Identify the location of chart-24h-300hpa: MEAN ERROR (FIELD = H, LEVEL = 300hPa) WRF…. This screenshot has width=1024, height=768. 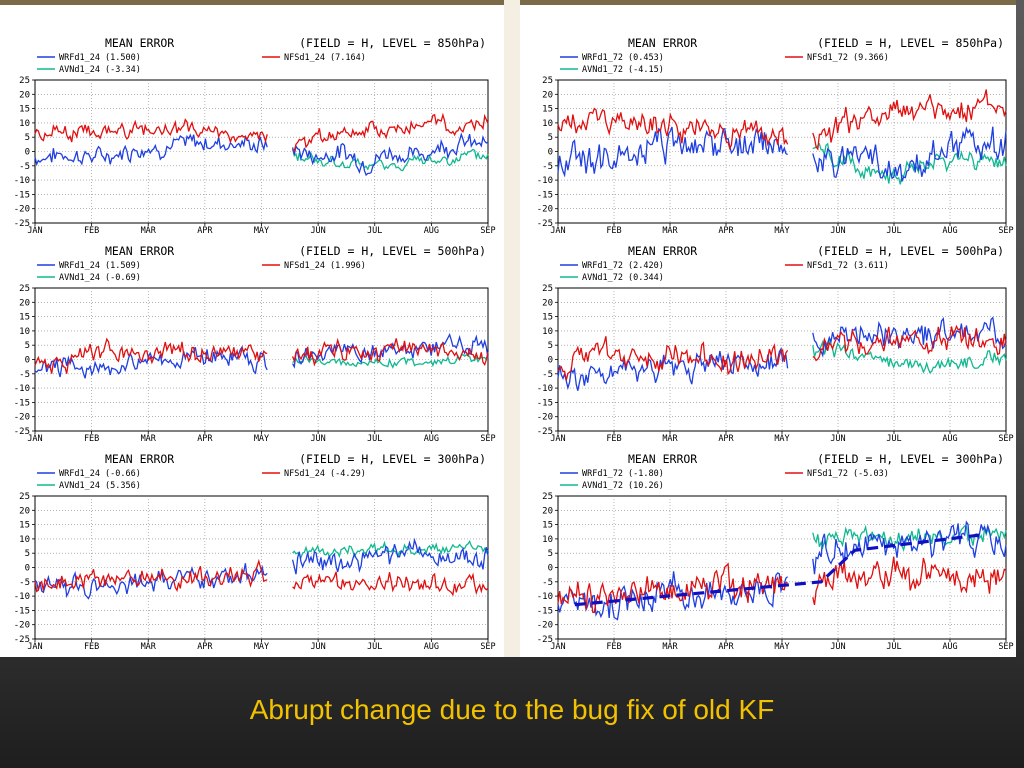
(255, 551).